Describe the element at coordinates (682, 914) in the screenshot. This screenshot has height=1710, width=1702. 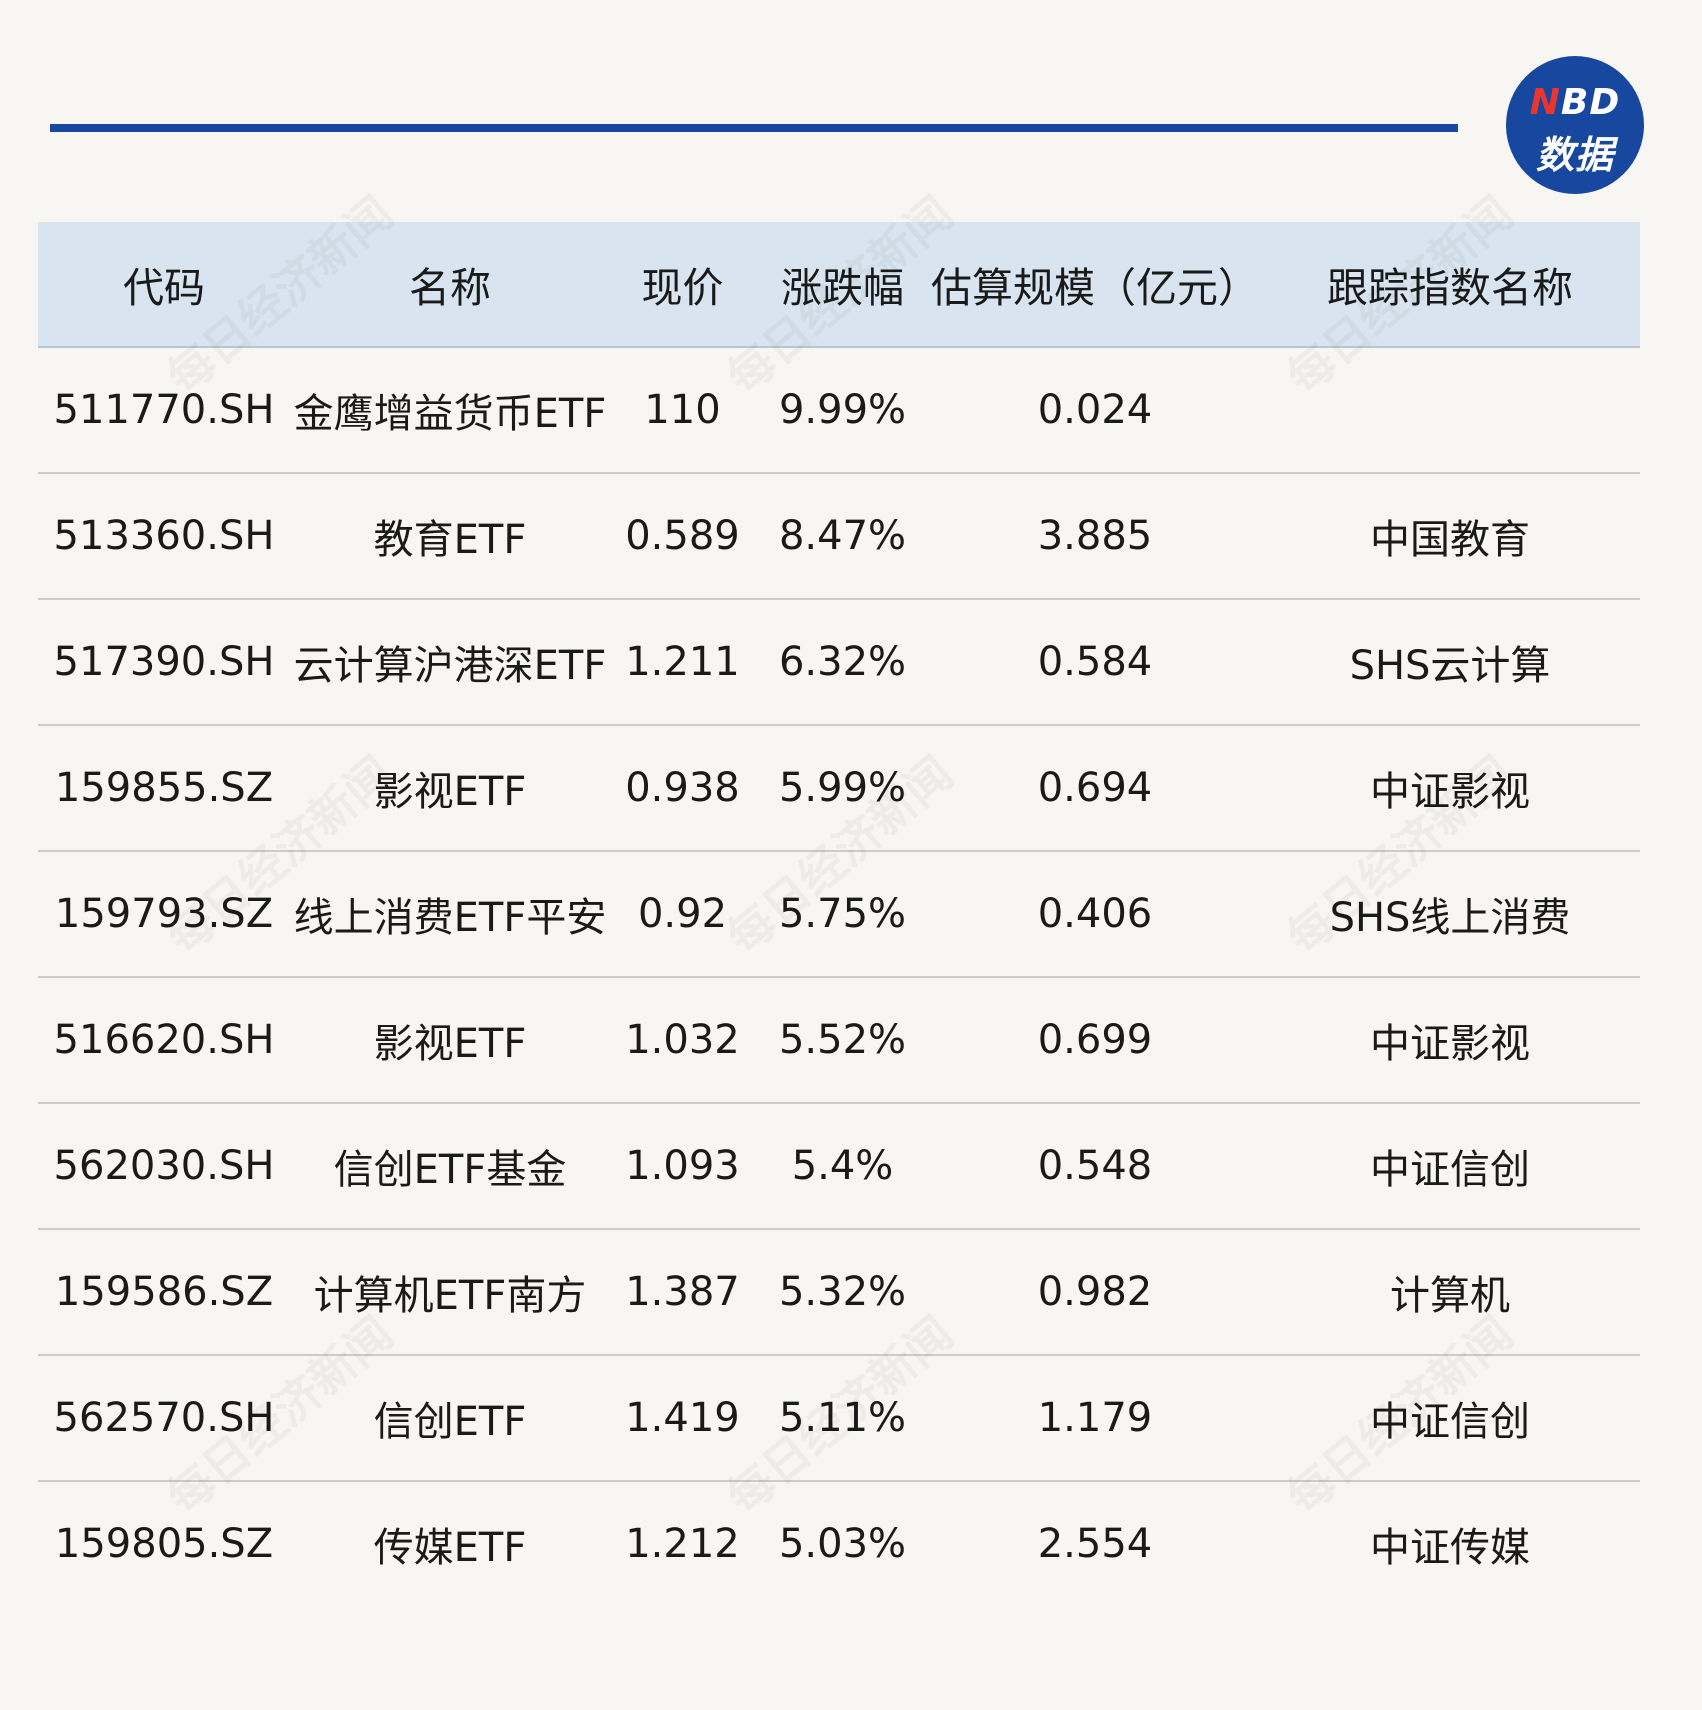
I see `cell-price: 0.92` at that location.